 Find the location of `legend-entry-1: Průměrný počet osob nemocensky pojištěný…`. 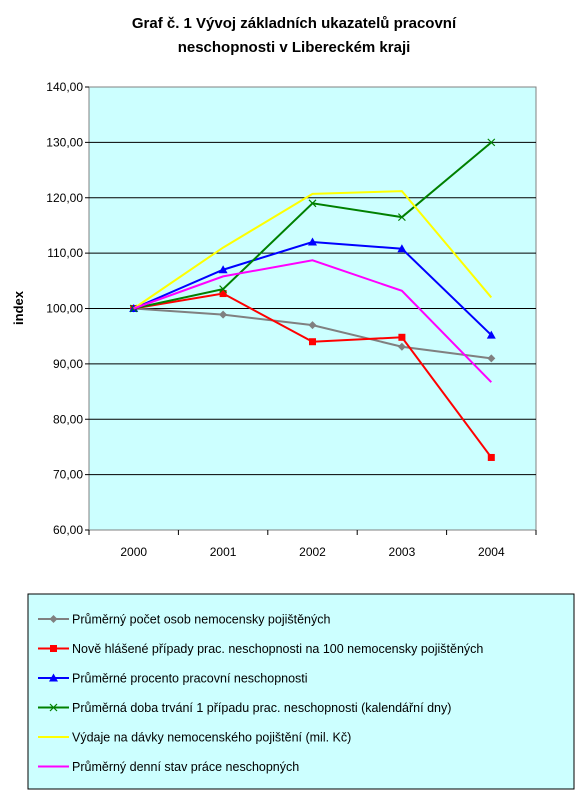

legend-entry-1: Průměrný počet osob nemocensky pojištěný… is located at coordinates (201, 620).